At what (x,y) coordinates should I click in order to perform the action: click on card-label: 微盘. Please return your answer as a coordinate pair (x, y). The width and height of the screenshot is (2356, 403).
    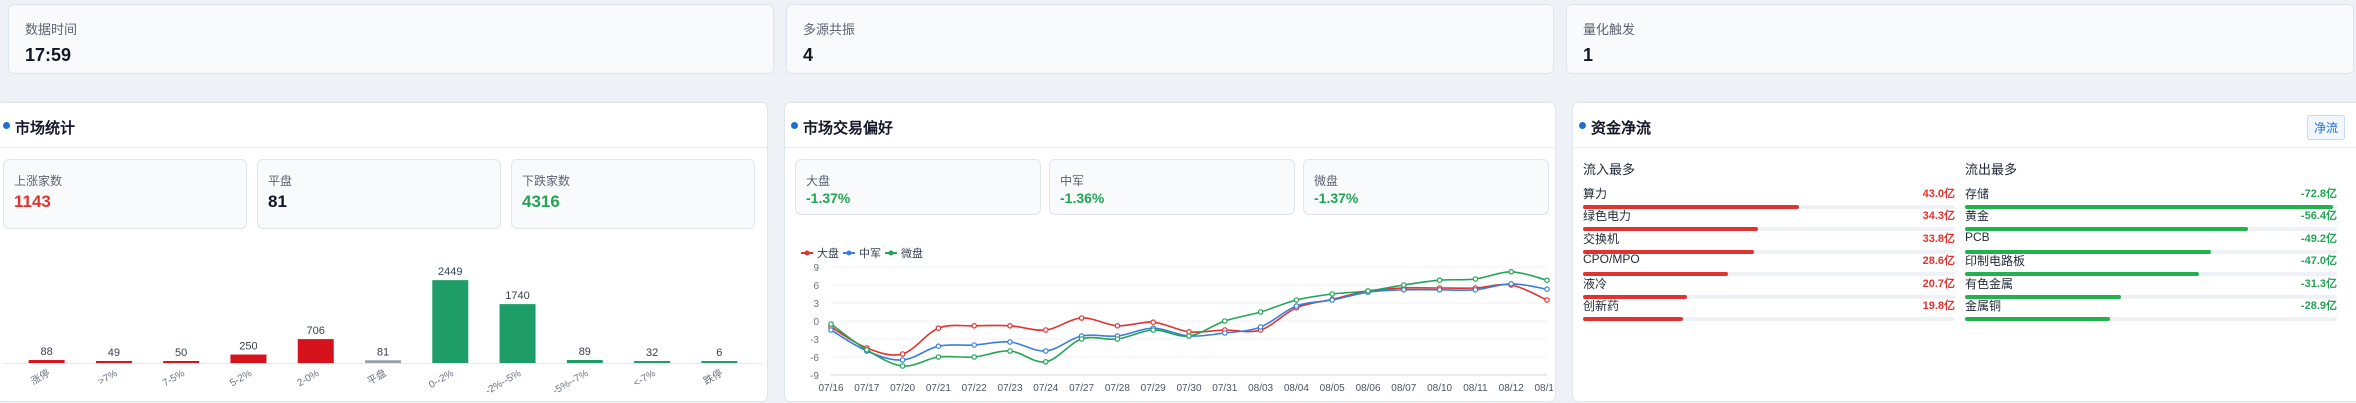
    Looking at the image, I should click on (1326, 181).